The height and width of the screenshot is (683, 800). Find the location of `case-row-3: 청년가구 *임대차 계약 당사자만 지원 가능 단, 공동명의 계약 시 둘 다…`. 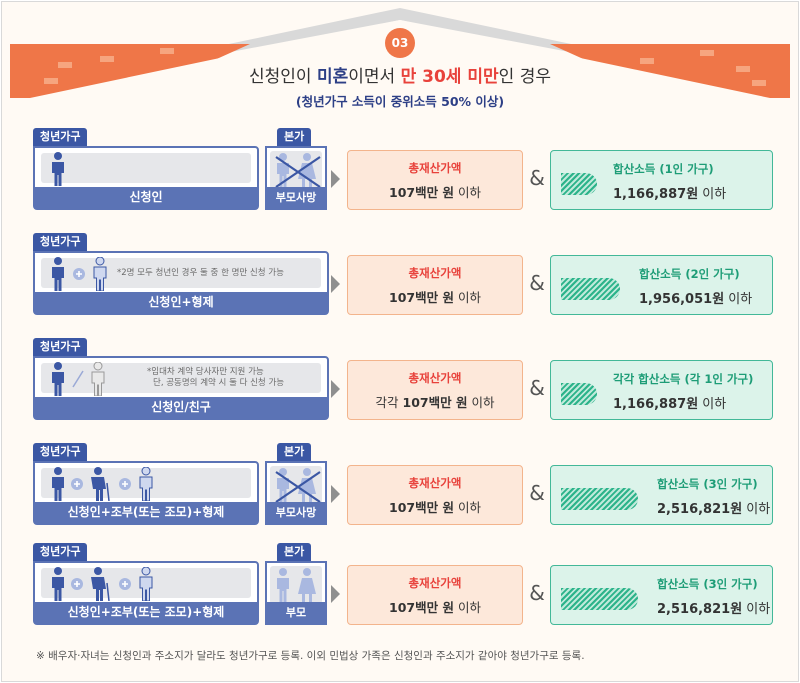

case-row-3: 청년가구 *임대차 계약 당사자만 지원 가능 단, 공동명의 계약 시 둘 다… is located at coordinates (403, 379).